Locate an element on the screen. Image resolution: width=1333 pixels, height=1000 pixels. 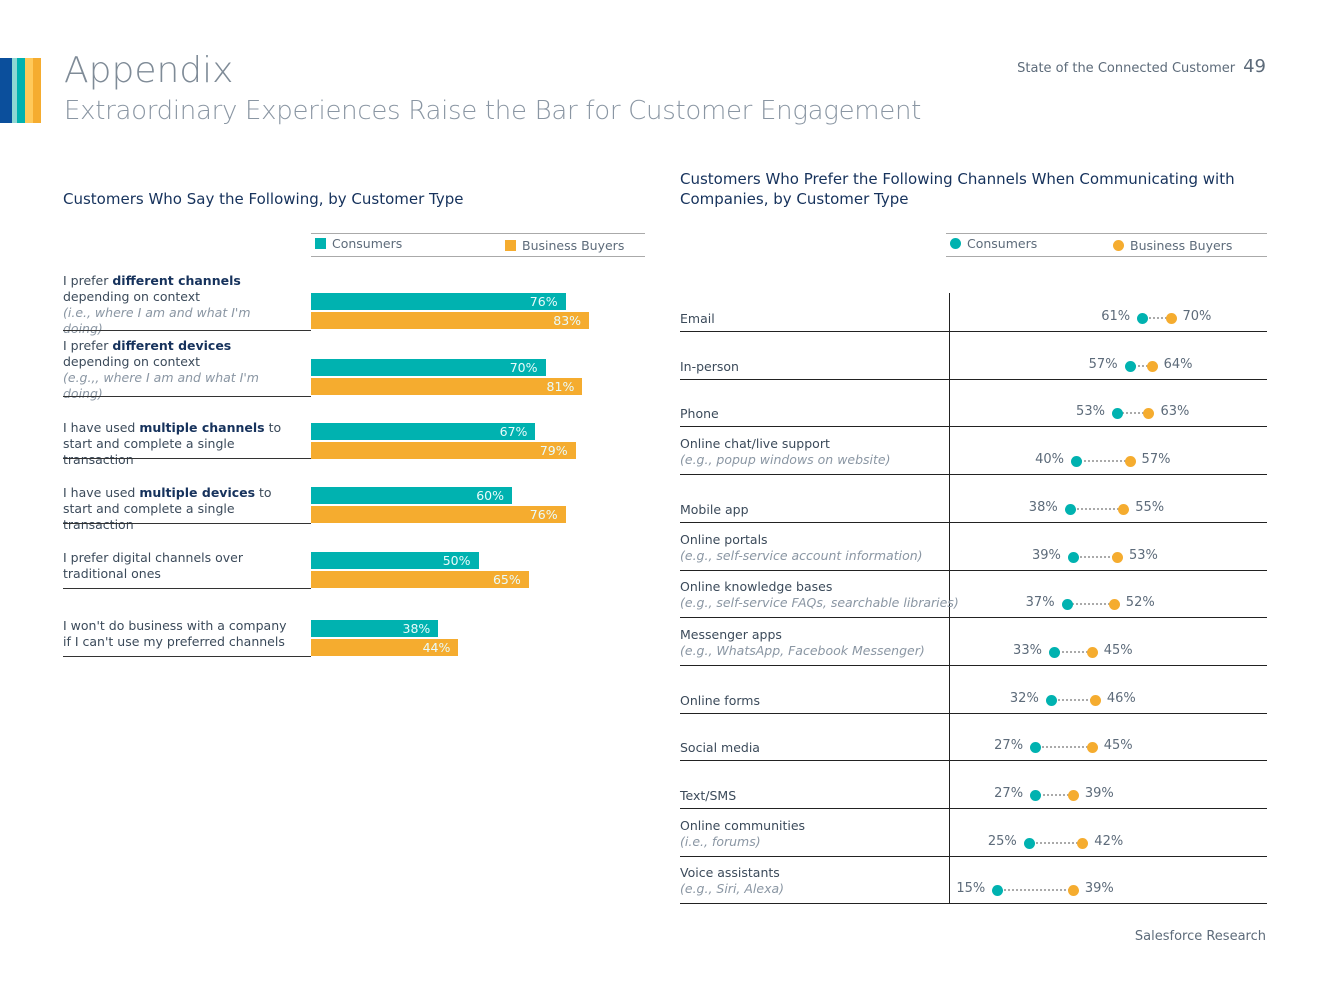
consumer-value: 57% is located at coordinates (1103, 364).